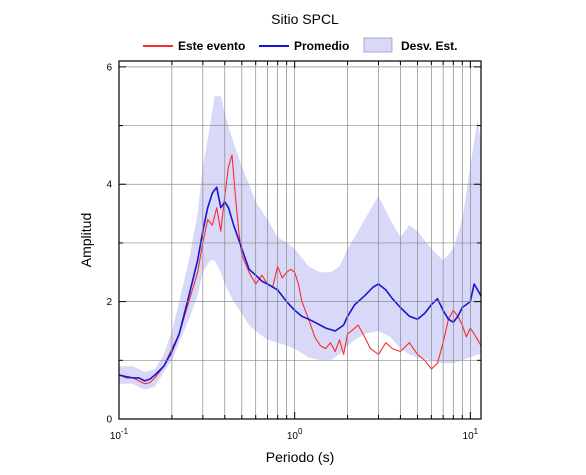 This screenshot has width=586, height=475. Describe the element at coordinates (300, 457) in the screenshot. I see `x-axis-label: Periodo (s)` at that location.